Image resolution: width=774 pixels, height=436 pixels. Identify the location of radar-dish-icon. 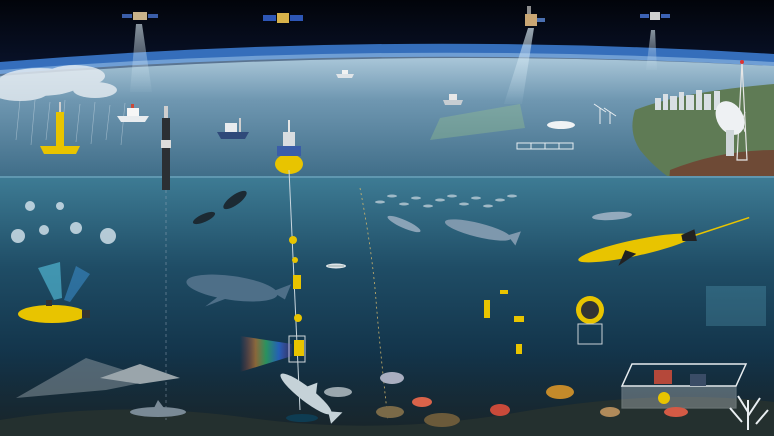
(730, 128).